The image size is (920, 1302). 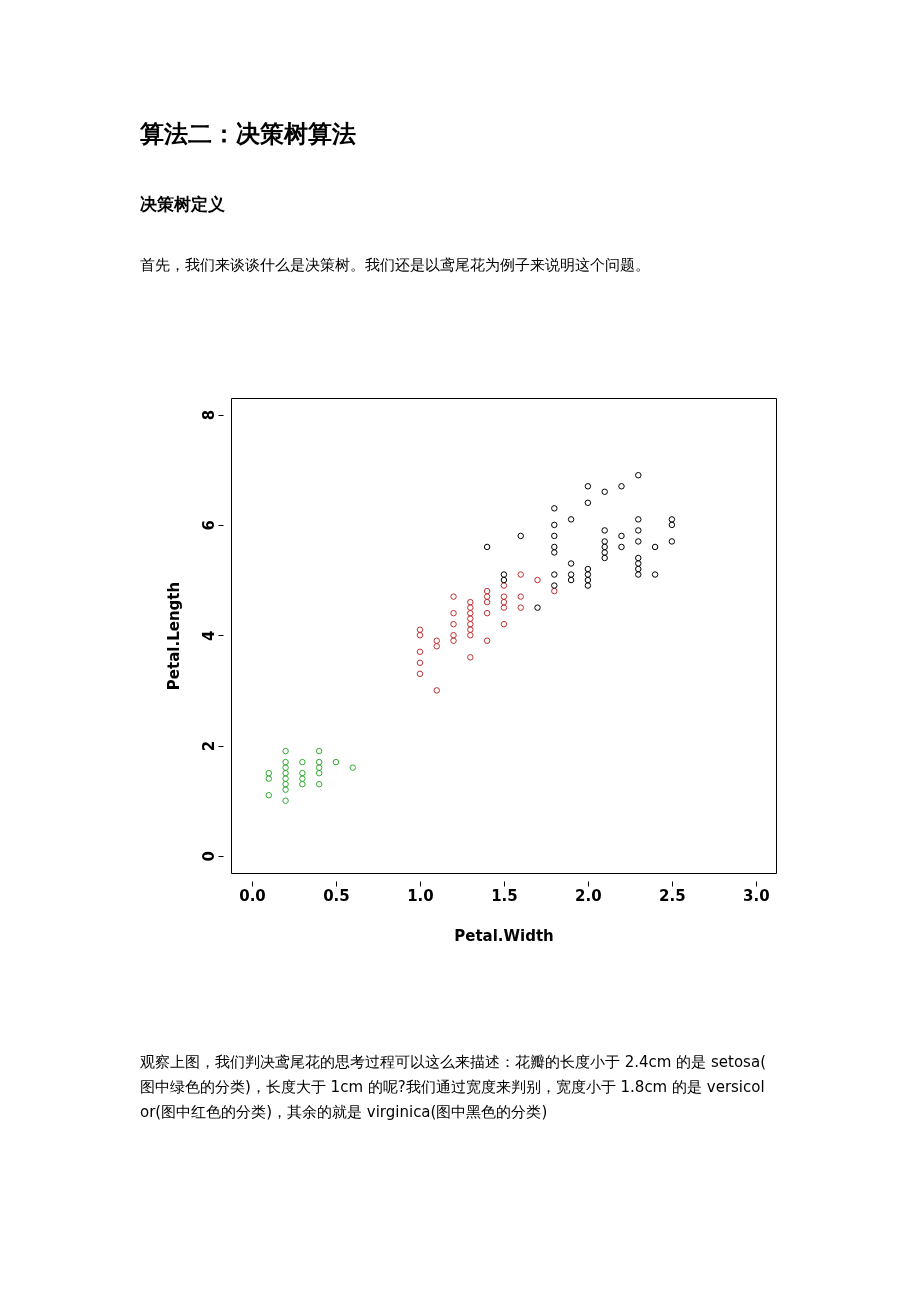 I want to click on y-axis-title: Petal.Length, so click(x=173, y=636).